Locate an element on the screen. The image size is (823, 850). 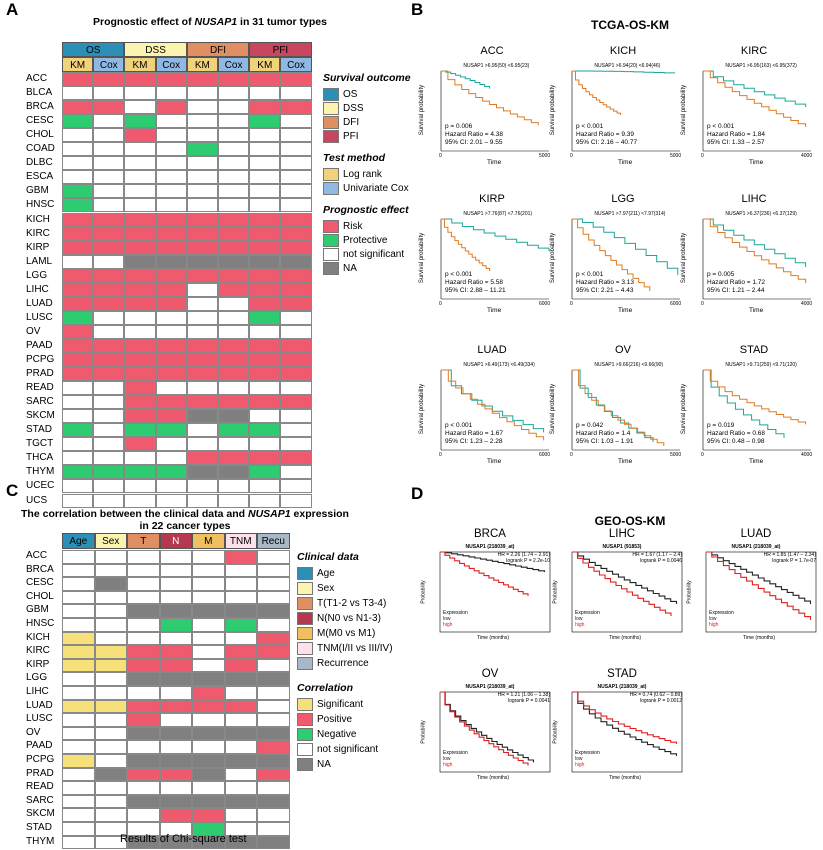
km-plot-title: KIRC is located at coordinates (754, 51).